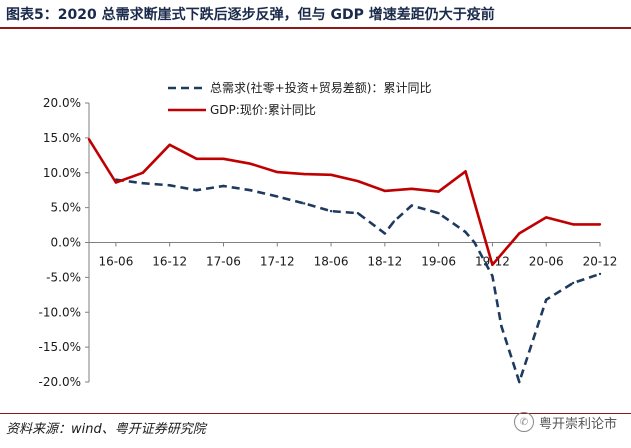  Describe the element at coordinates (331, 262) in the screenshot. I see `x-tick-label: 18-06` at that location.